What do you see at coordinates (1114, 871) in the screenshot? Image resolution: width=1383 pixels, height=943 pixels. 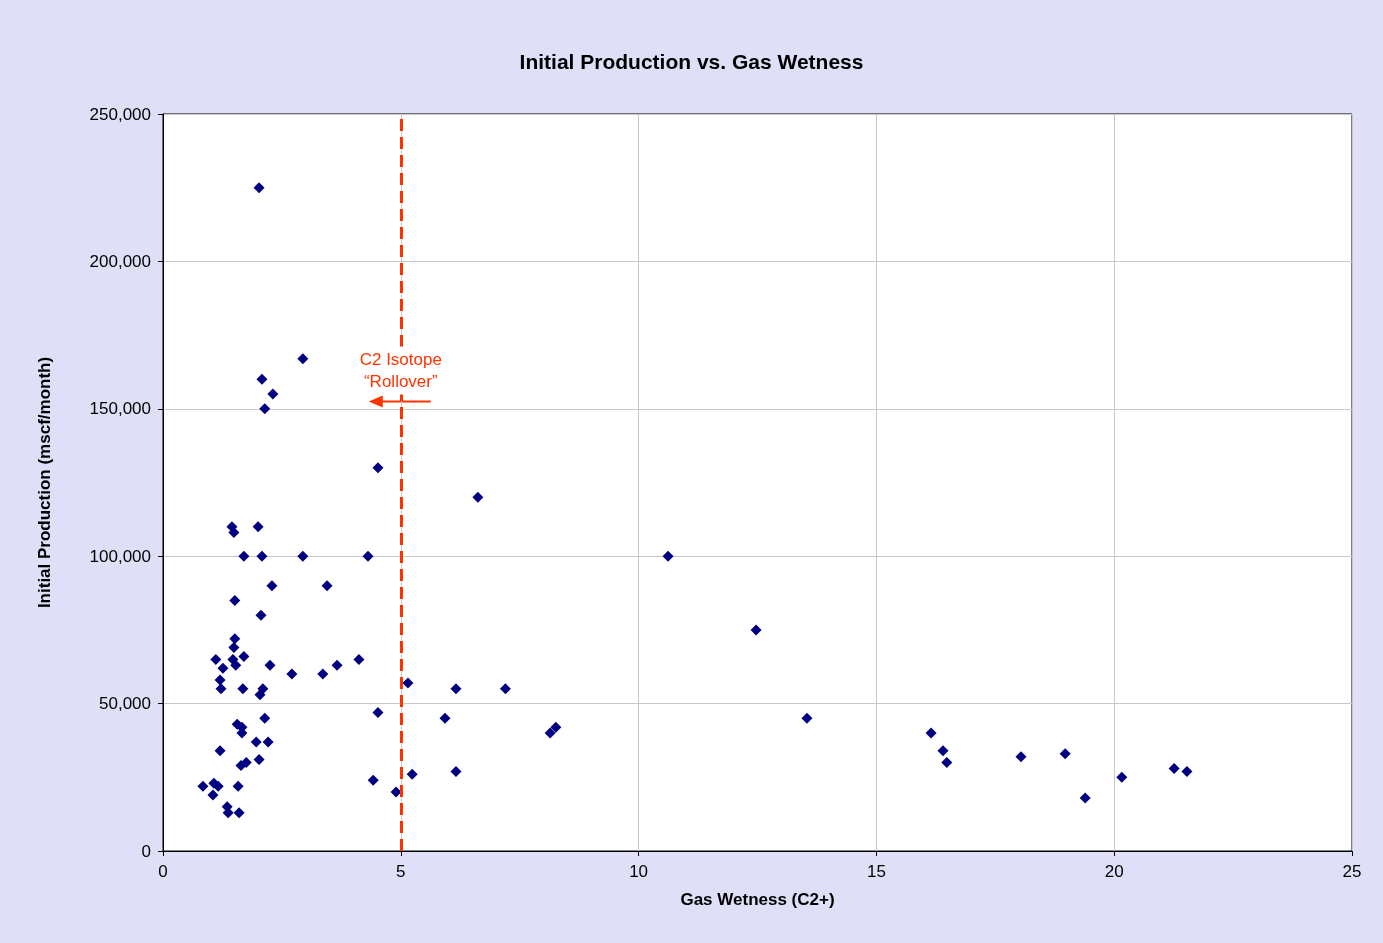 I see `x-tick-label: 20` at bounding box center [1114, 871].